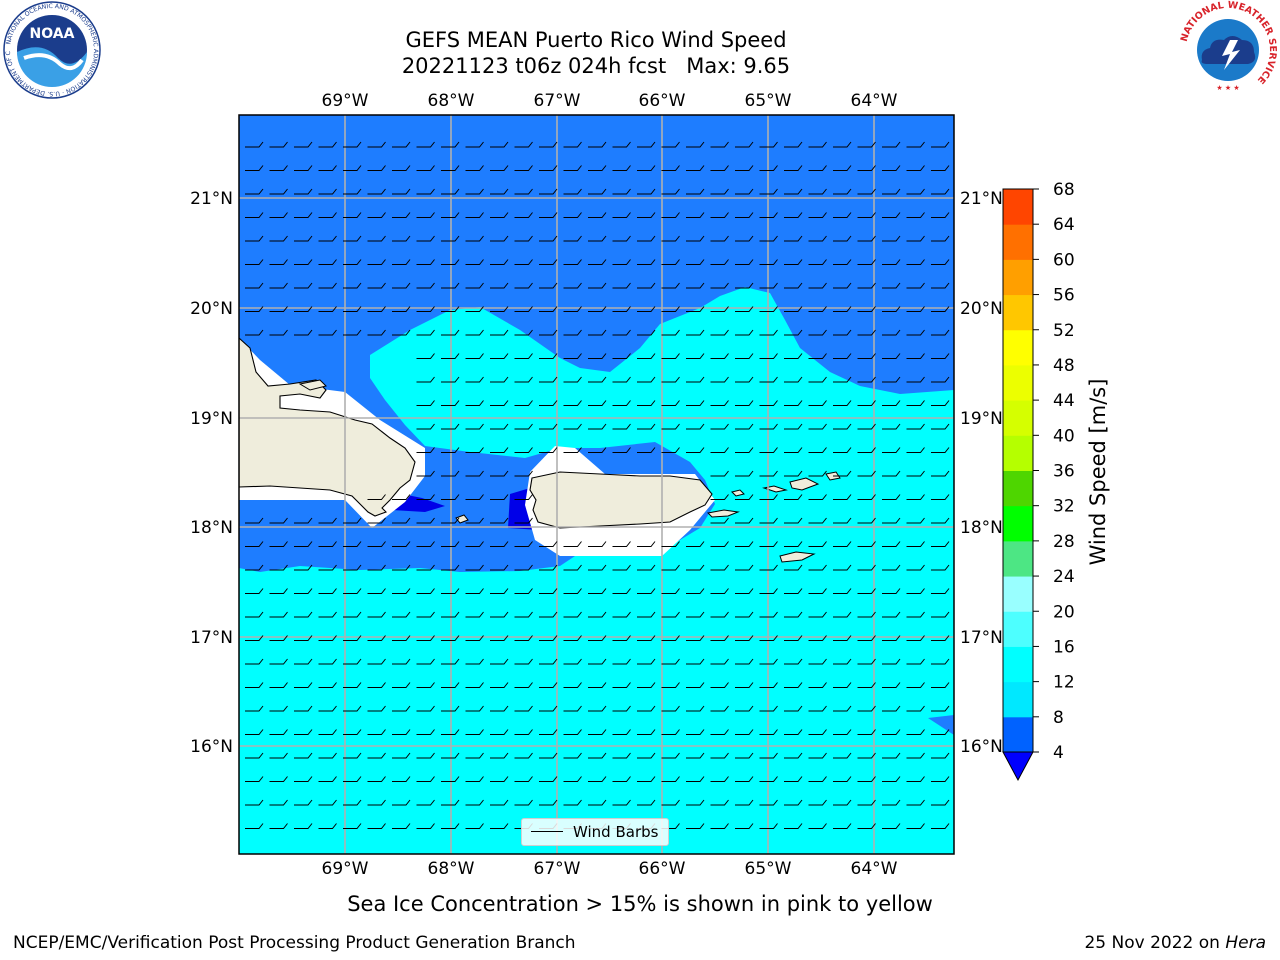  Describe the element at coordinates (981, 199) in the screenshot. I see `lat-label-right: 21°N` at that location.